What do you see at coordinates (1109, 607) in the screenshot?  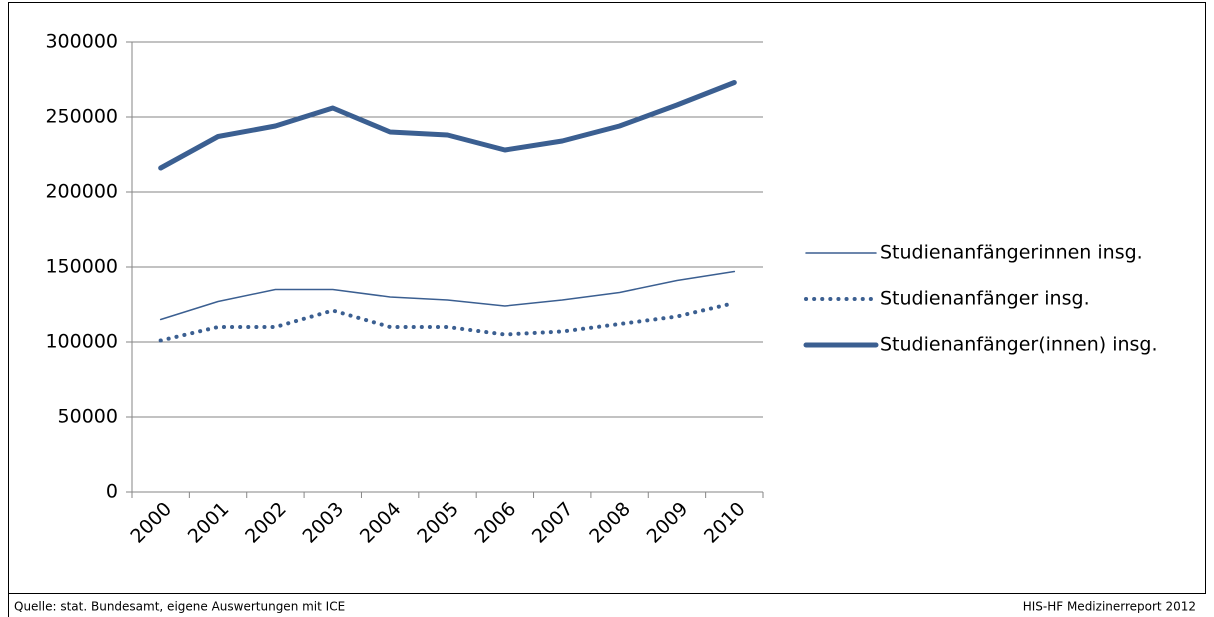 I see `footer-report: HIS-HF Medizinerreport 2012` at bounding box center [1109, 607].